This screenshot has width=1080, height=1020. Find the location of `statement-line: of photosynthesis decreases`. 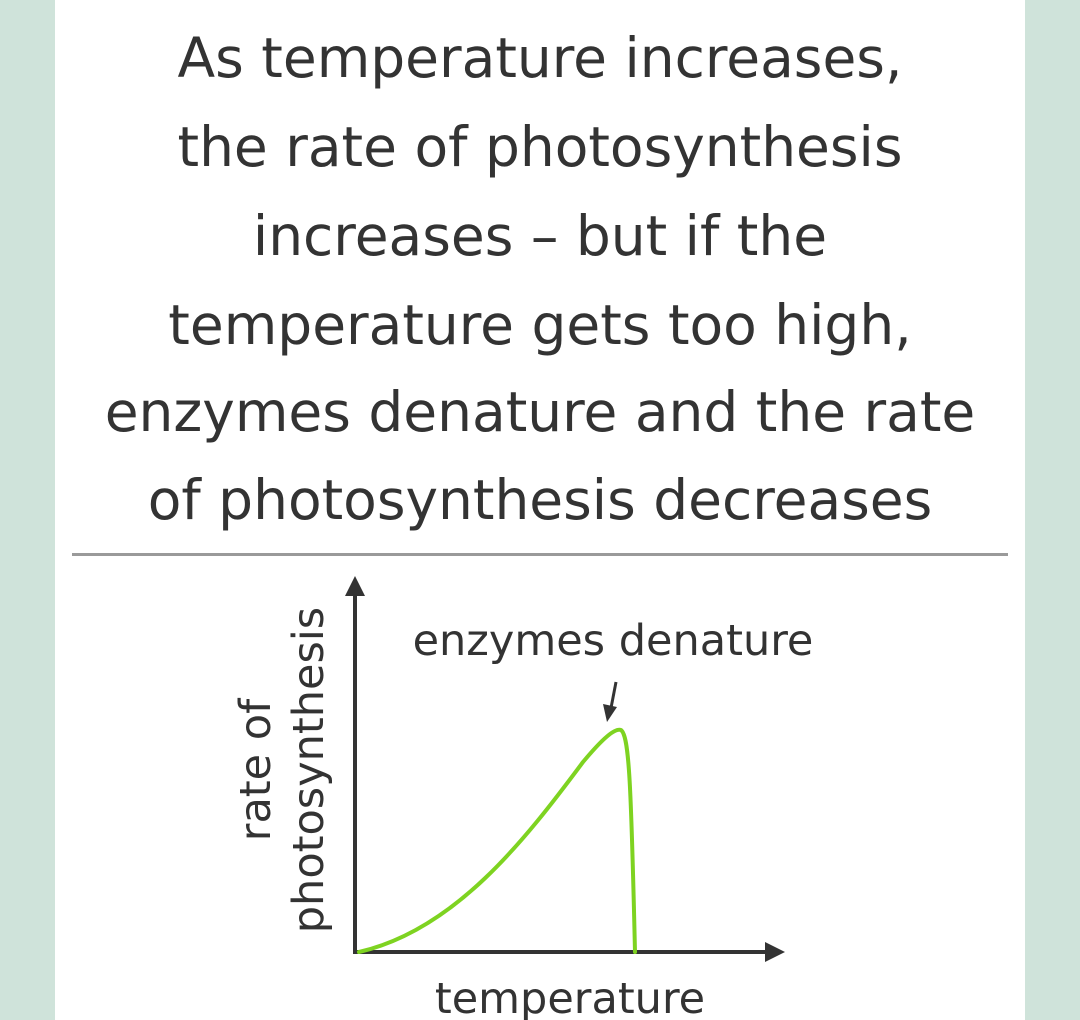

statement-line: of photosynthesis decreases is located at coordinates (540, 500).